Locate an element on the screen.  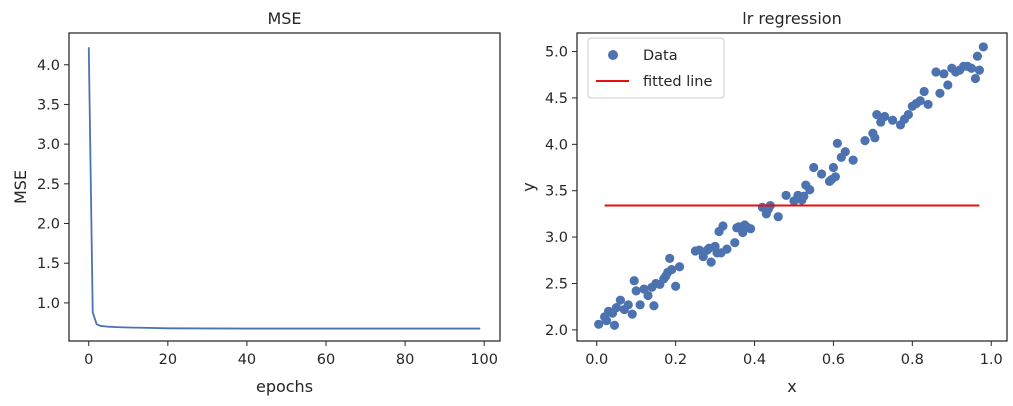
regression-chart-xlabel: x is located at coordinates (791, 386).